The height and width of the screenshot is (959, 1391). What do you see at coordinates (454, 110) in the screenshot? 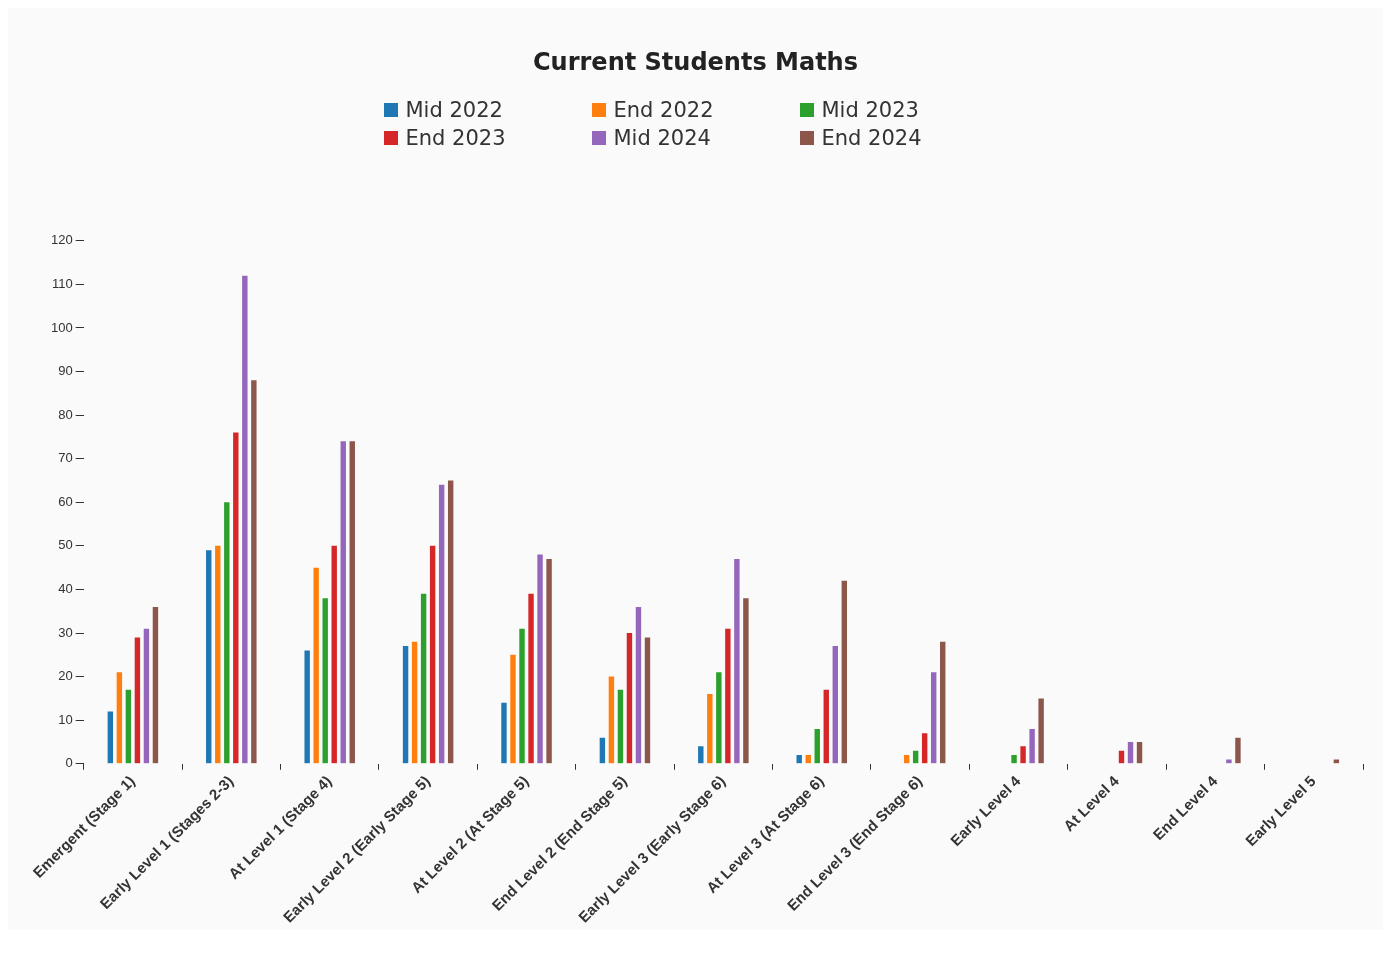
I see `legend-label: Mid 2022` at bounding box center [454, 110].